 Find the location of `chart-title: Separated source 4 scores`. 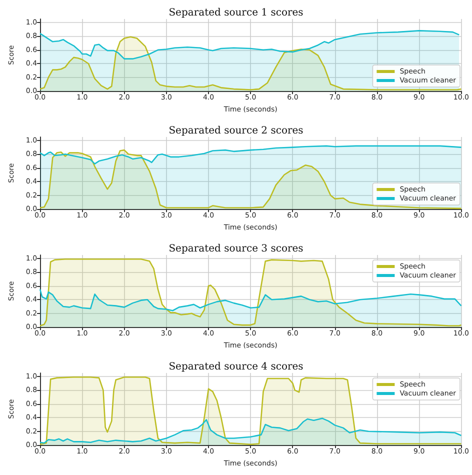

chart-title: Separated source 4 scores is located at coordinates (236, 367).